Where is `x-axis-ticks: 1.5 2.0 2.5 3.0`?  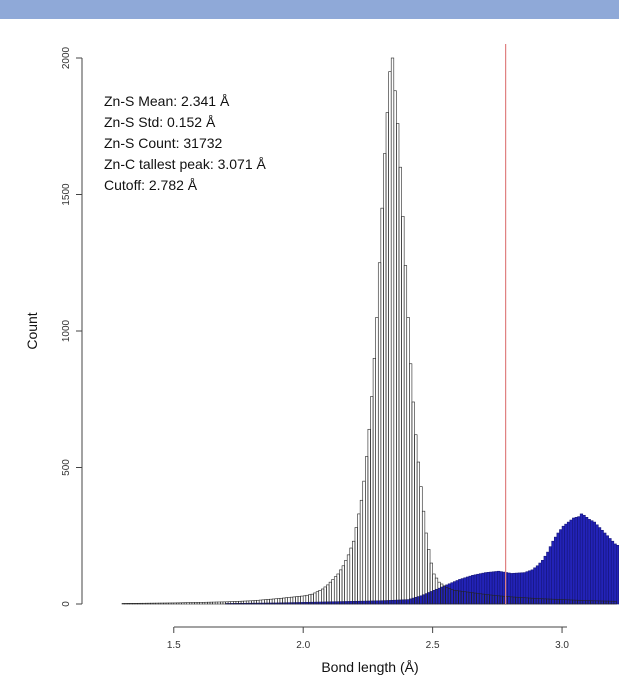 x-axis-ticks: 1.5 2.0 2.5 3.0 is located at coordinates (368, 639).